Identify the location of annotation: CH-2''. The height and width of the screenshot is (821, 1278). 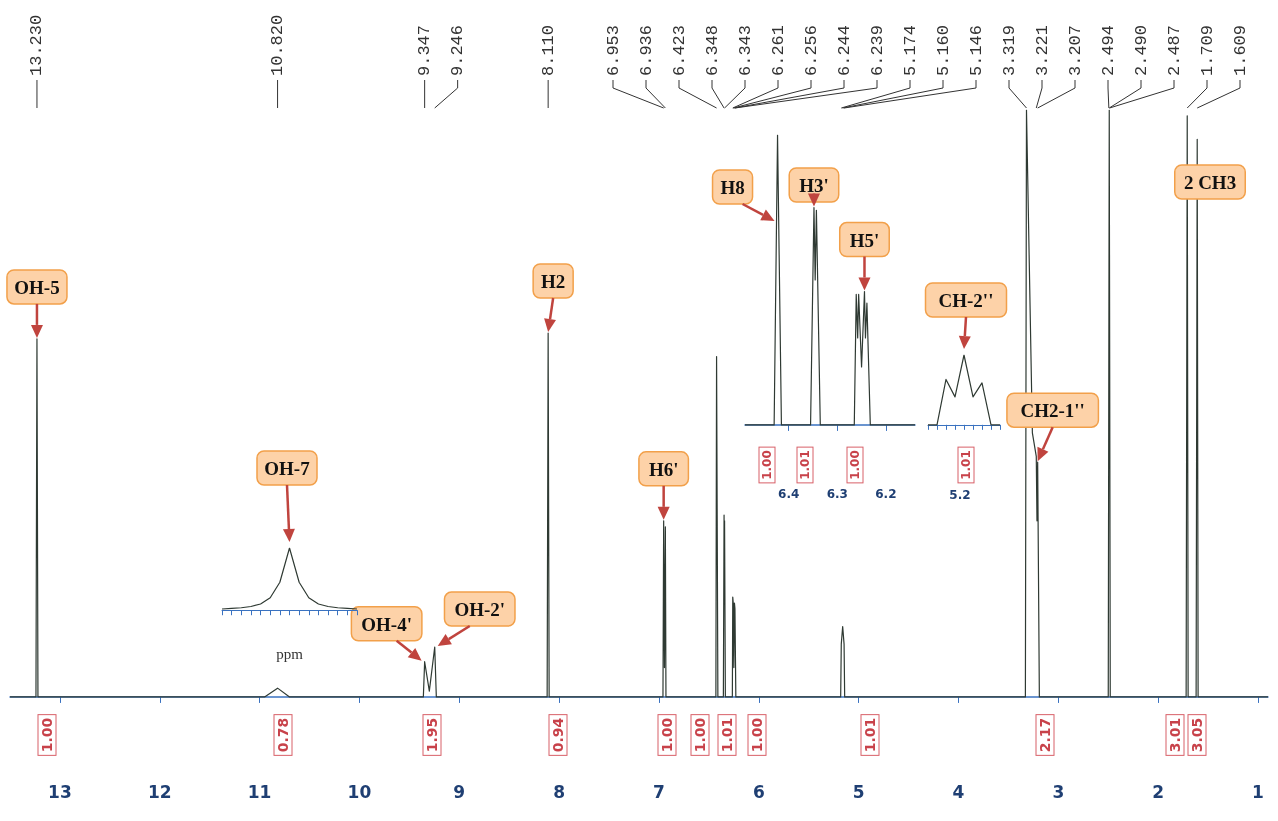
(966, 300).